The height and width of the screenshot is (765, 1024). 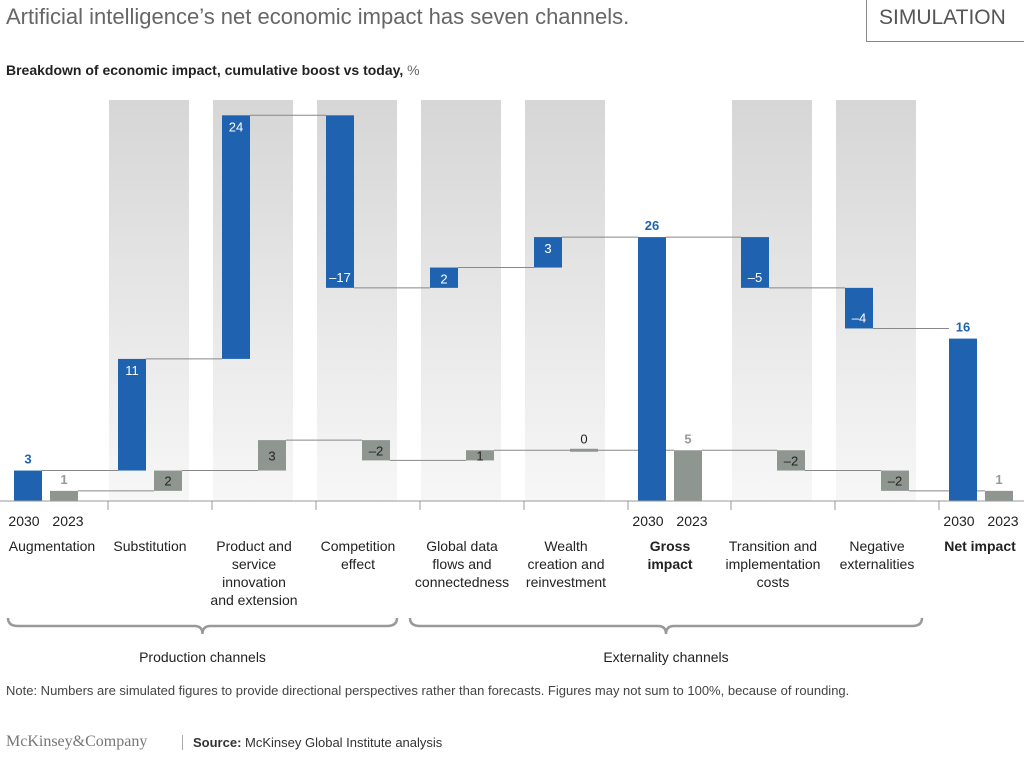 I want to click on category-label: Transition and implementation costs, so click(x=773, y=564).